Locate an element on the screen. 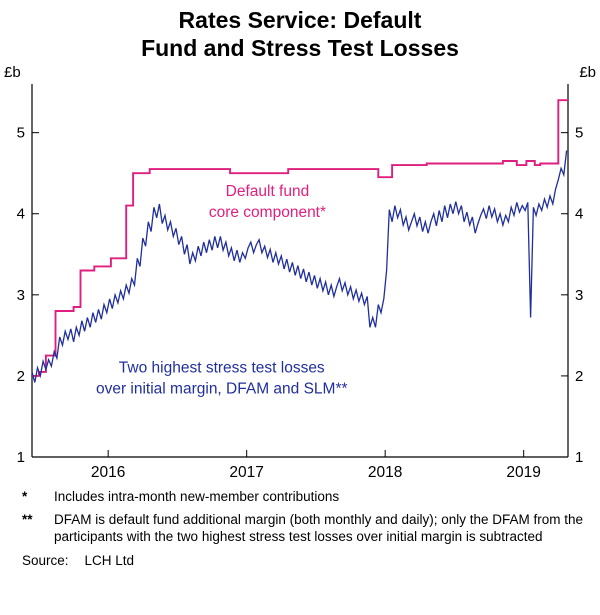 The width and height of the screenshot is (600, 615). y-tick-label-right: 5 is located at coordinates (579, 133).